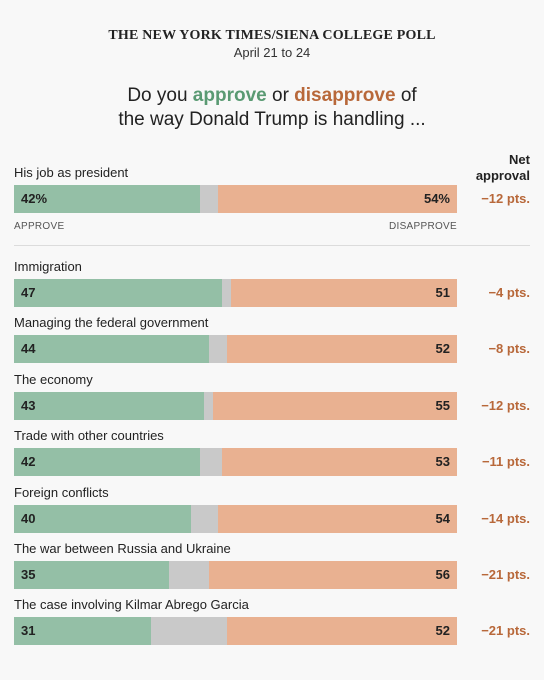 This screenshot has width=544, height=680. Describe the element at coordinates (272, 52) in the screenshot. I see `poll-dates: April 21 to 24` at that location.